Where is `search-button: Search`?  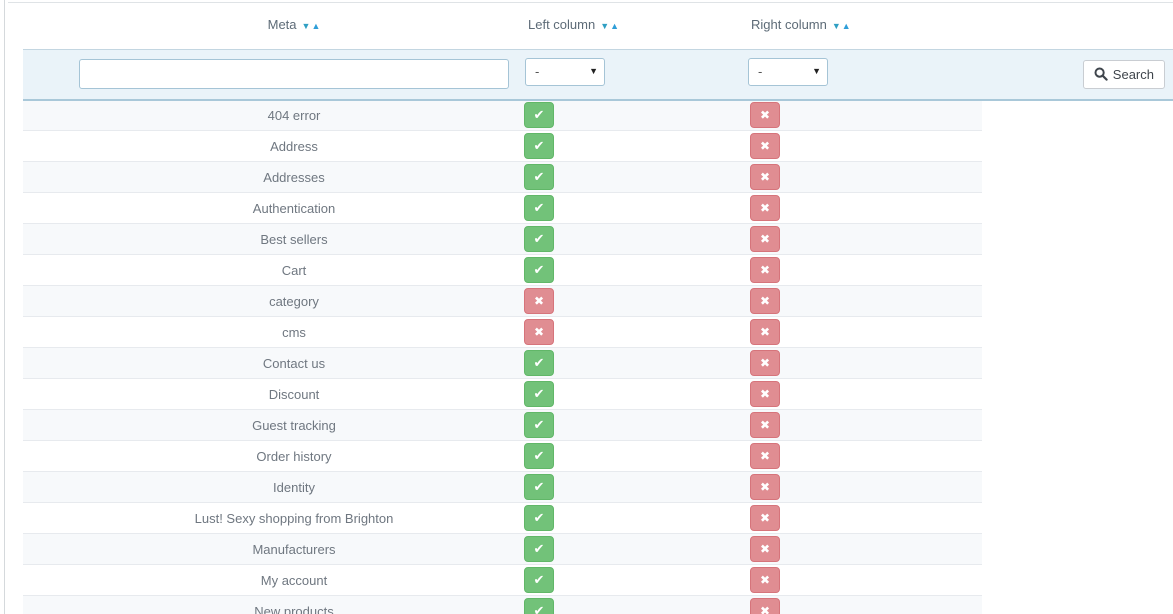 search-button: Search is located at coordinates (1123, 74).